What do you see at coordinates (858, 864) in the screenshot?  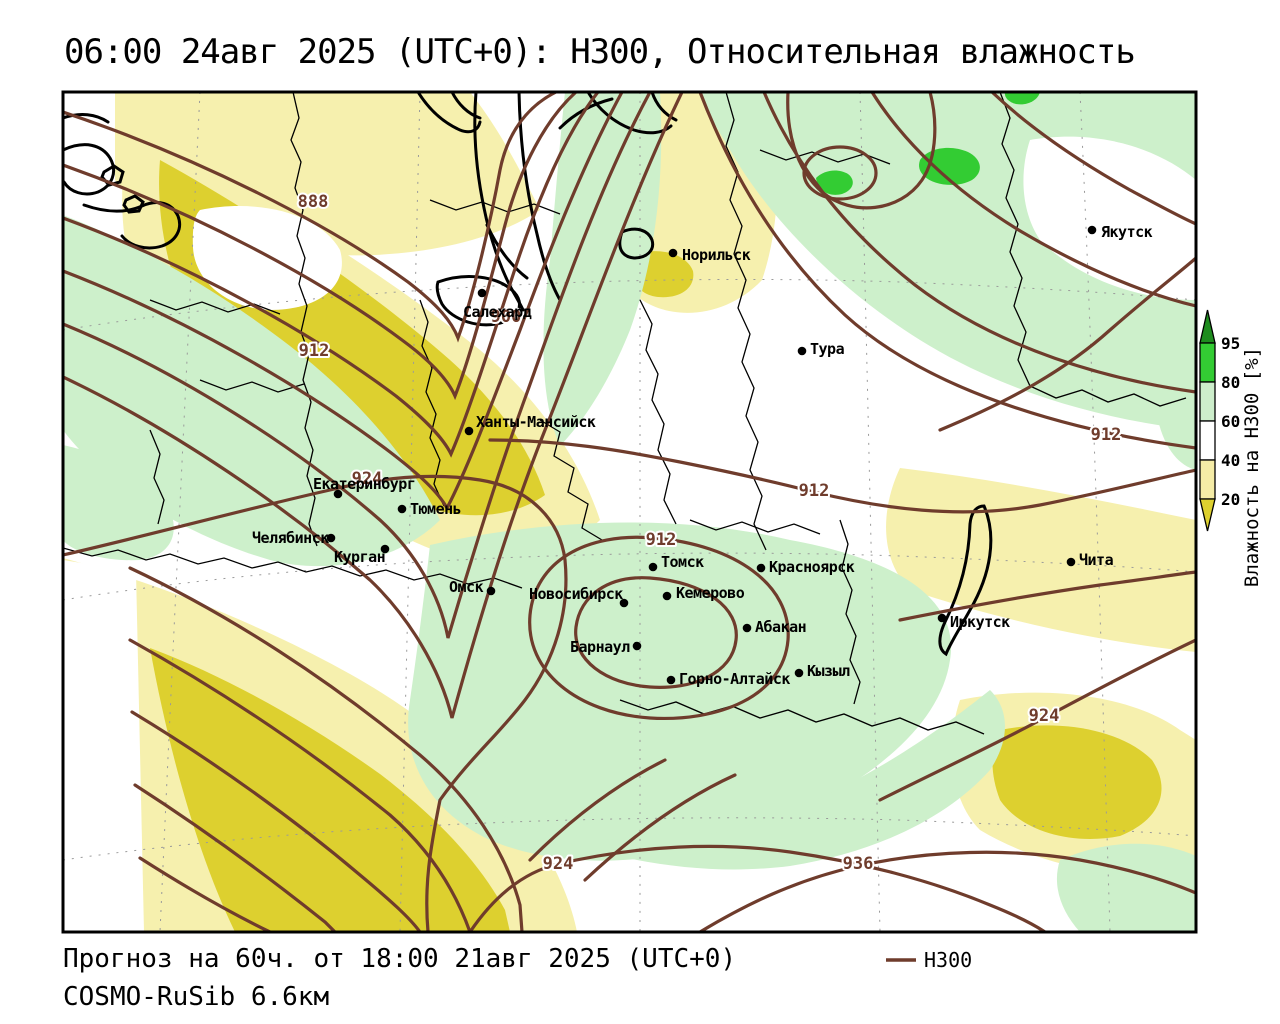 I see `contour-value-label: 936` at bounding box center [858, 864].